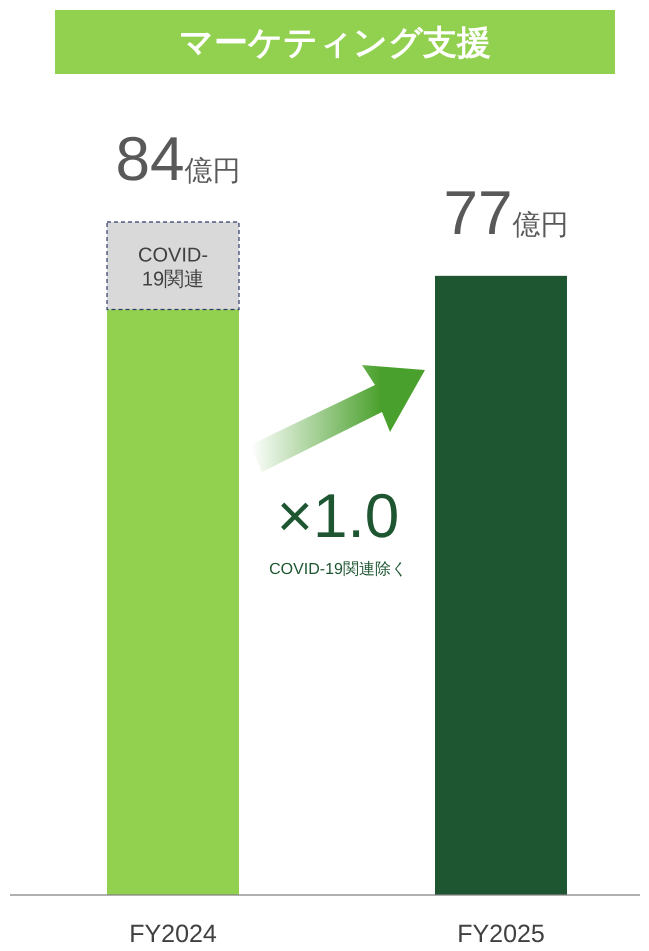  I want to click on series-label: COVID-19関連, so click(173, 267).